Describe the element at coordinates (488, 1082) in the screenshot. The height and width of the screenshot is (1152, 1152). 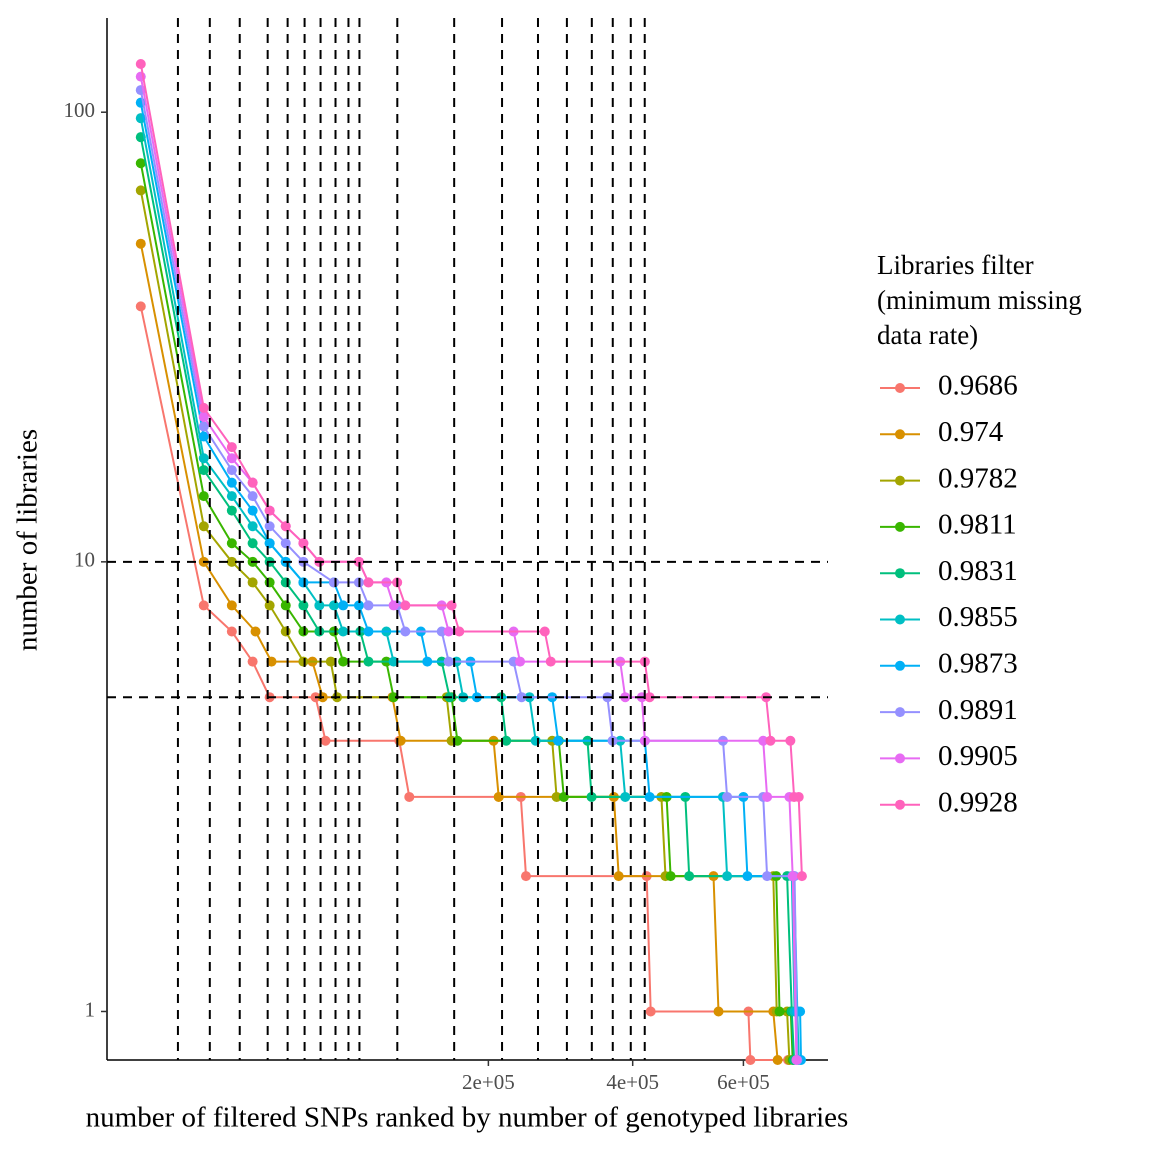
I see `x-tick-label: 2e+05` at that location.